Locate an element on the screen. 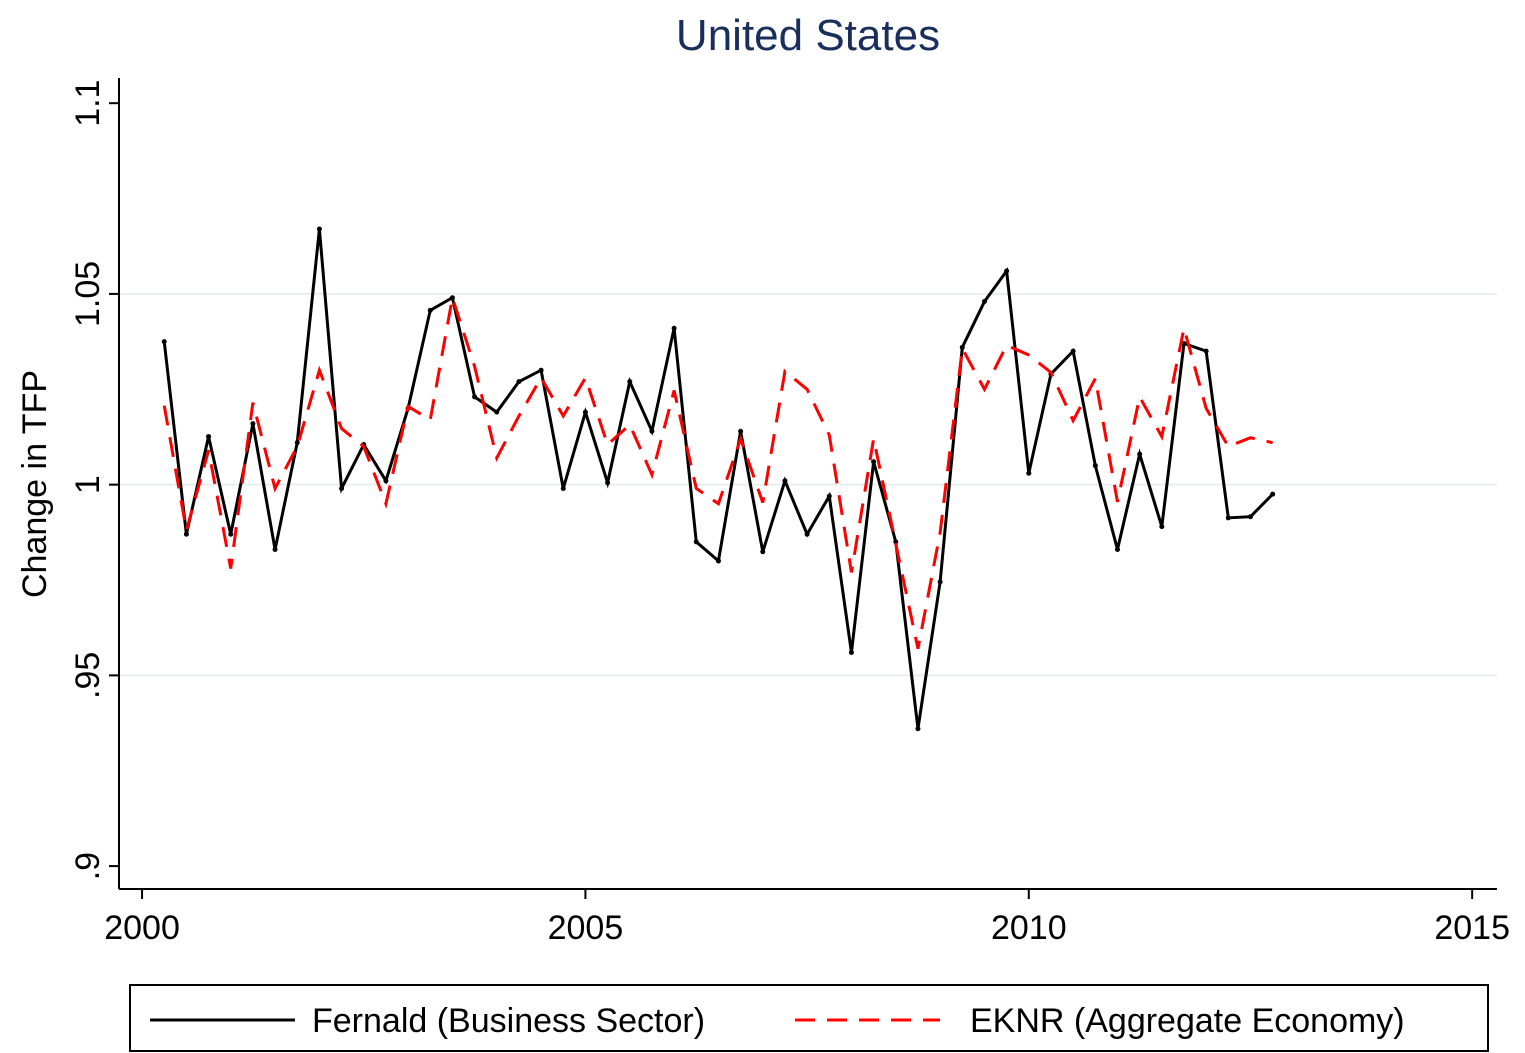 This screenshot has width=1525, height=1053. y-axis-label: Change in TFP is located at coordinates (35, 484).